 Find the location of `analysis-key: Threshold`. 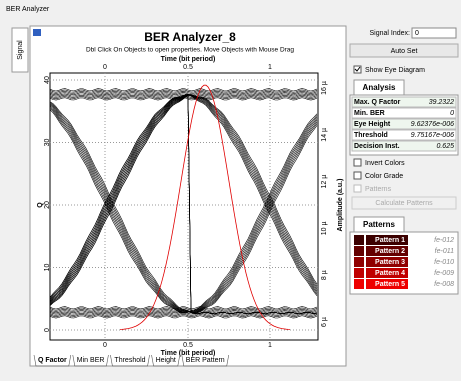

analysis-key: Threshold is located at coordinates (371, 135).